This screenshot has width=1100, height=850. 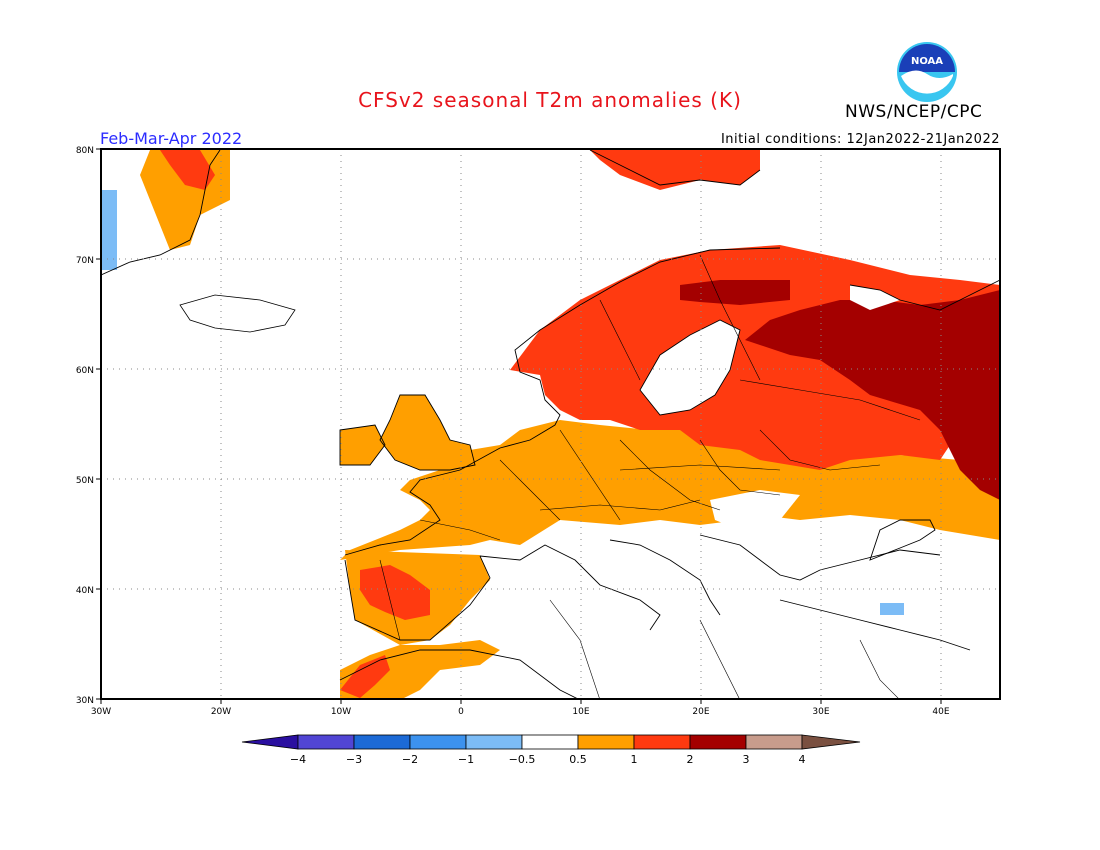 What do you see at coordinates (700, 712) in the screenshot?
I see `lon-label: 20E` at bounding box center [700, 712].